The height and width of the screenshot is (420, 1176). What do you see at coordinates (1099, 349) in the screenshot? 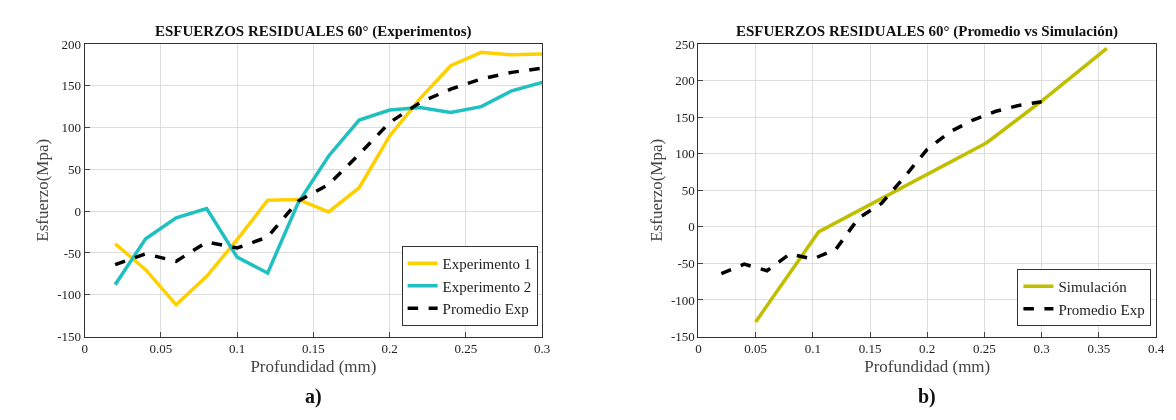
I see `x-tick-label: 0.35` at bounding box center [1099, 349].